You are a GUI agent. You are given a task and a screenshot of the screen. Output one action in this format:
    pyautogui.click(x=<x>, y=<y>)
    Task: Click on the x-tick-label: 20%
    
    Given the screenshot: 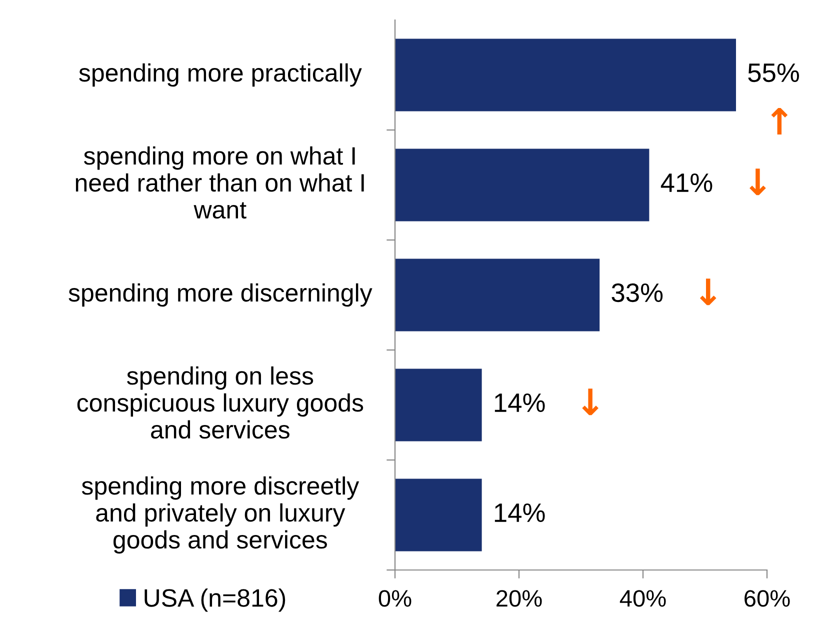 What is the action you would take?
    pyautogui.click(x=519, y=598)
    